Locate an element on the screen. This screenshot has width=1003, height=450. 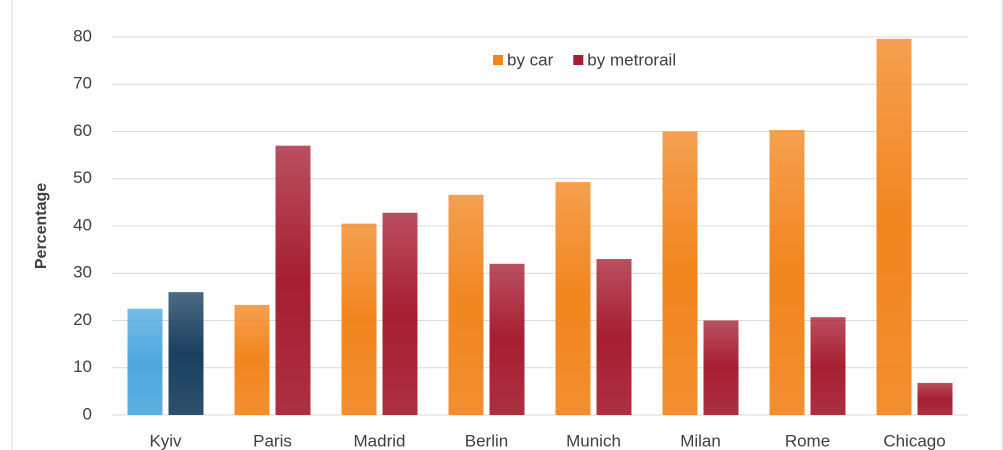
x-tick-label: Madrid is located at coordinates (380, 440).